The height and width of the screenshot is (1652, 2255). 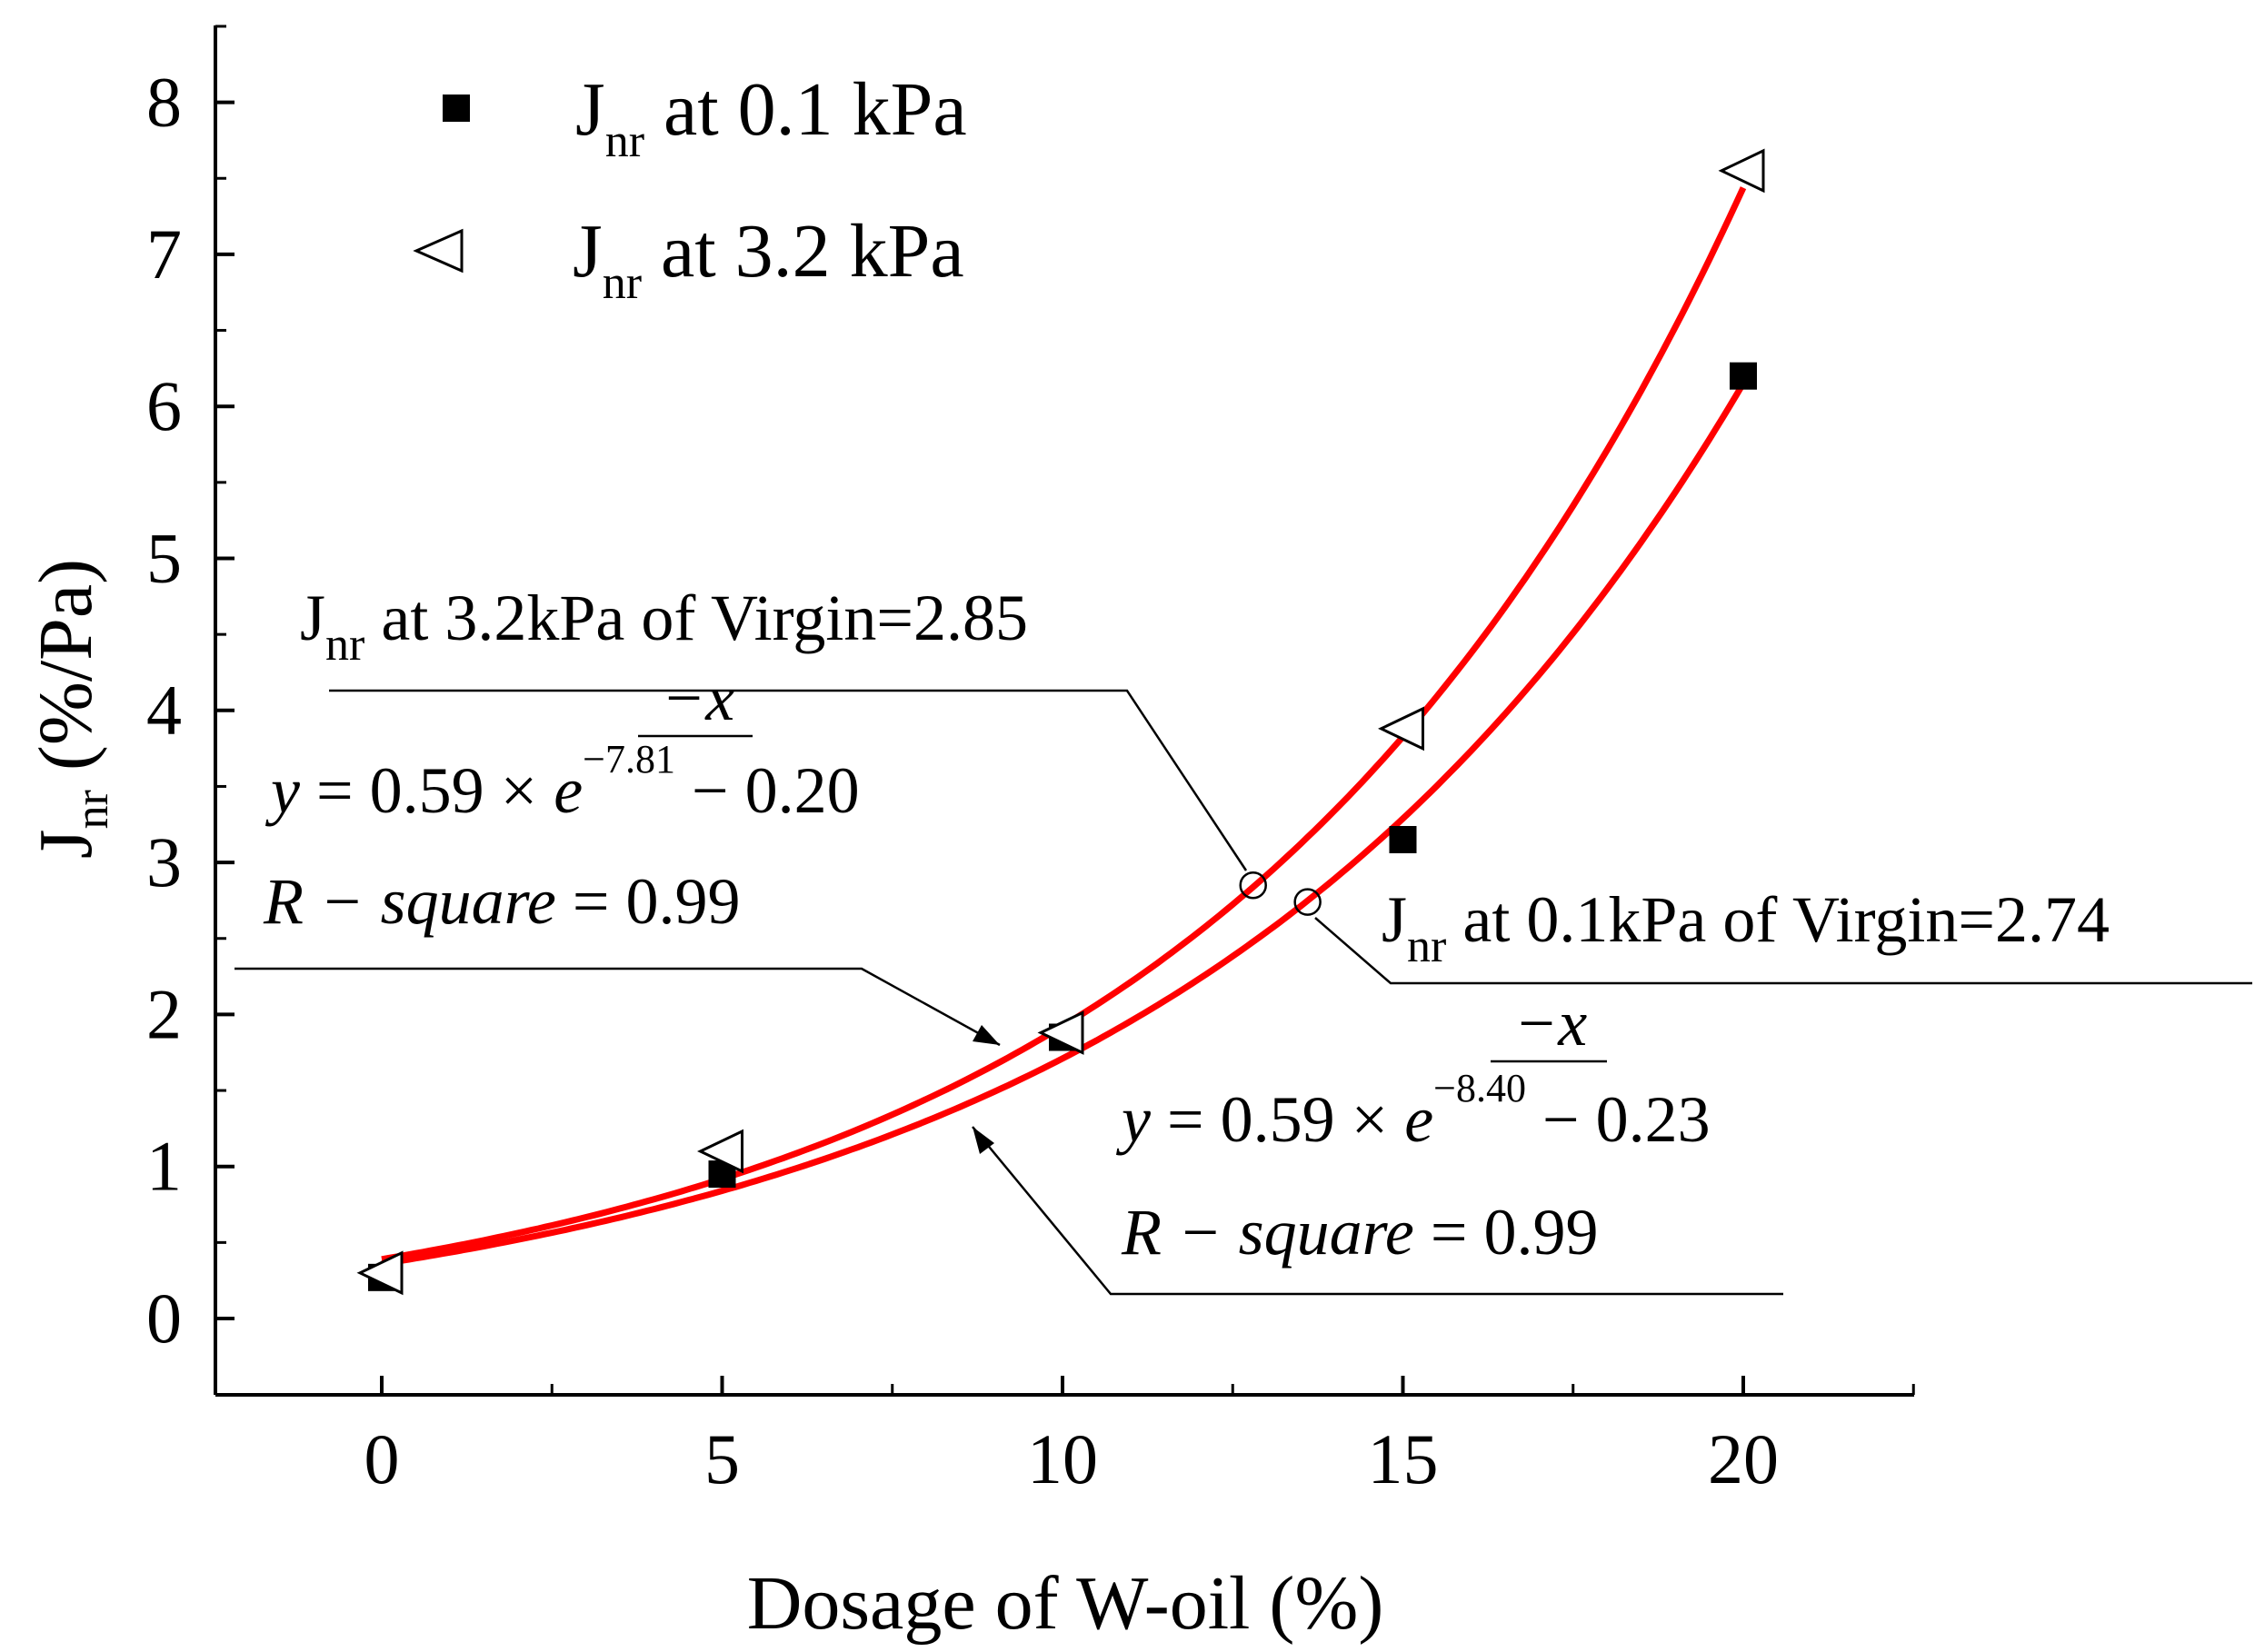 What do you see at coordinates (618, 1007) in the screenshot?
I see `leader-rsq-3-2kpa` at bounding box center [618, 1007].